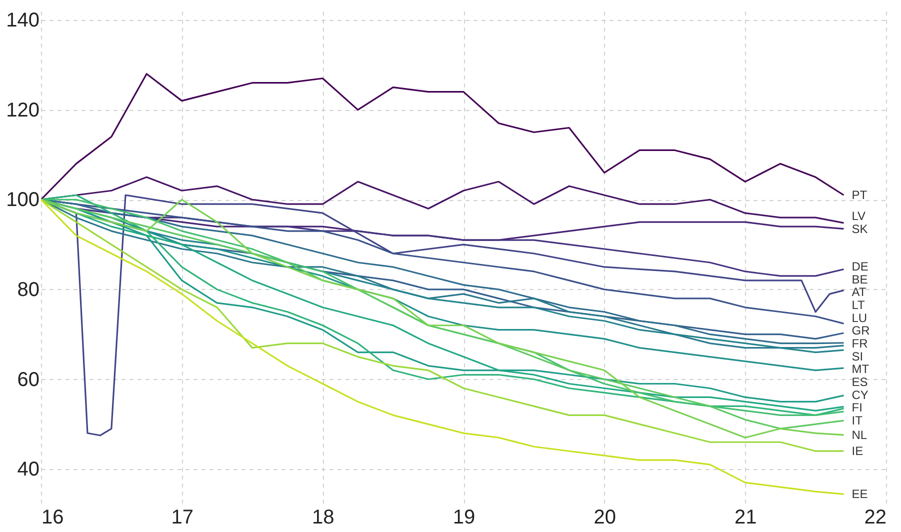  What do you see at coordinates (861, 331) in the screenshot?
I see `series-label: GR` at bounding box center [861, 331].